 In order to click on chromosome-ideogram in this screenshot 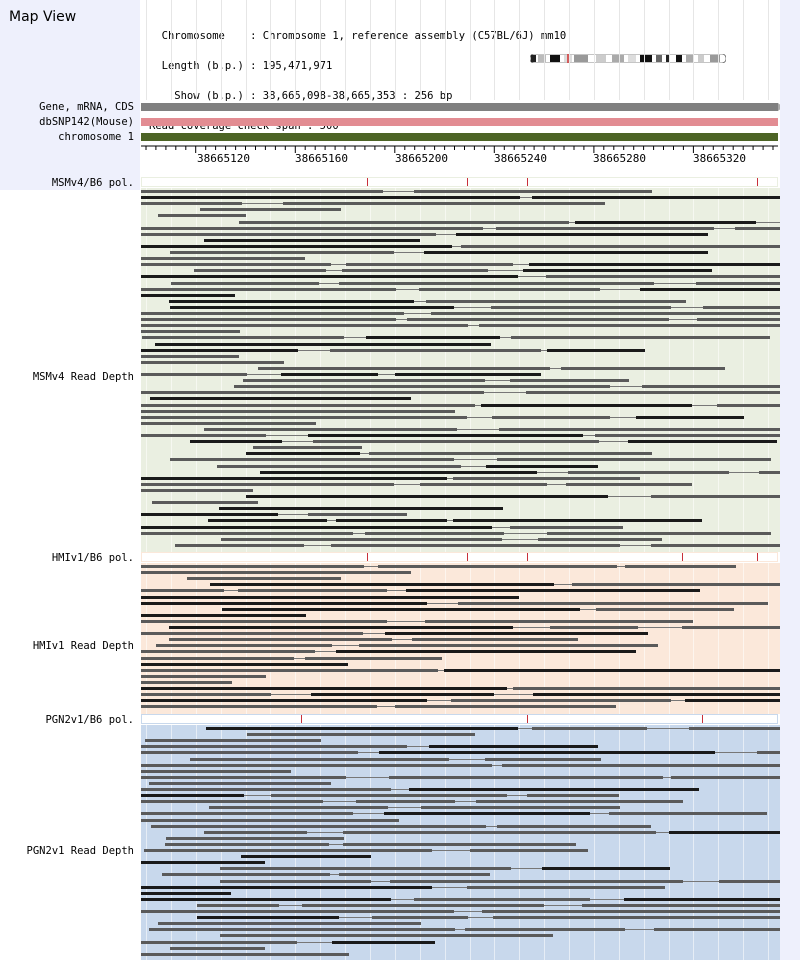, I will do `click(628, 58)`.